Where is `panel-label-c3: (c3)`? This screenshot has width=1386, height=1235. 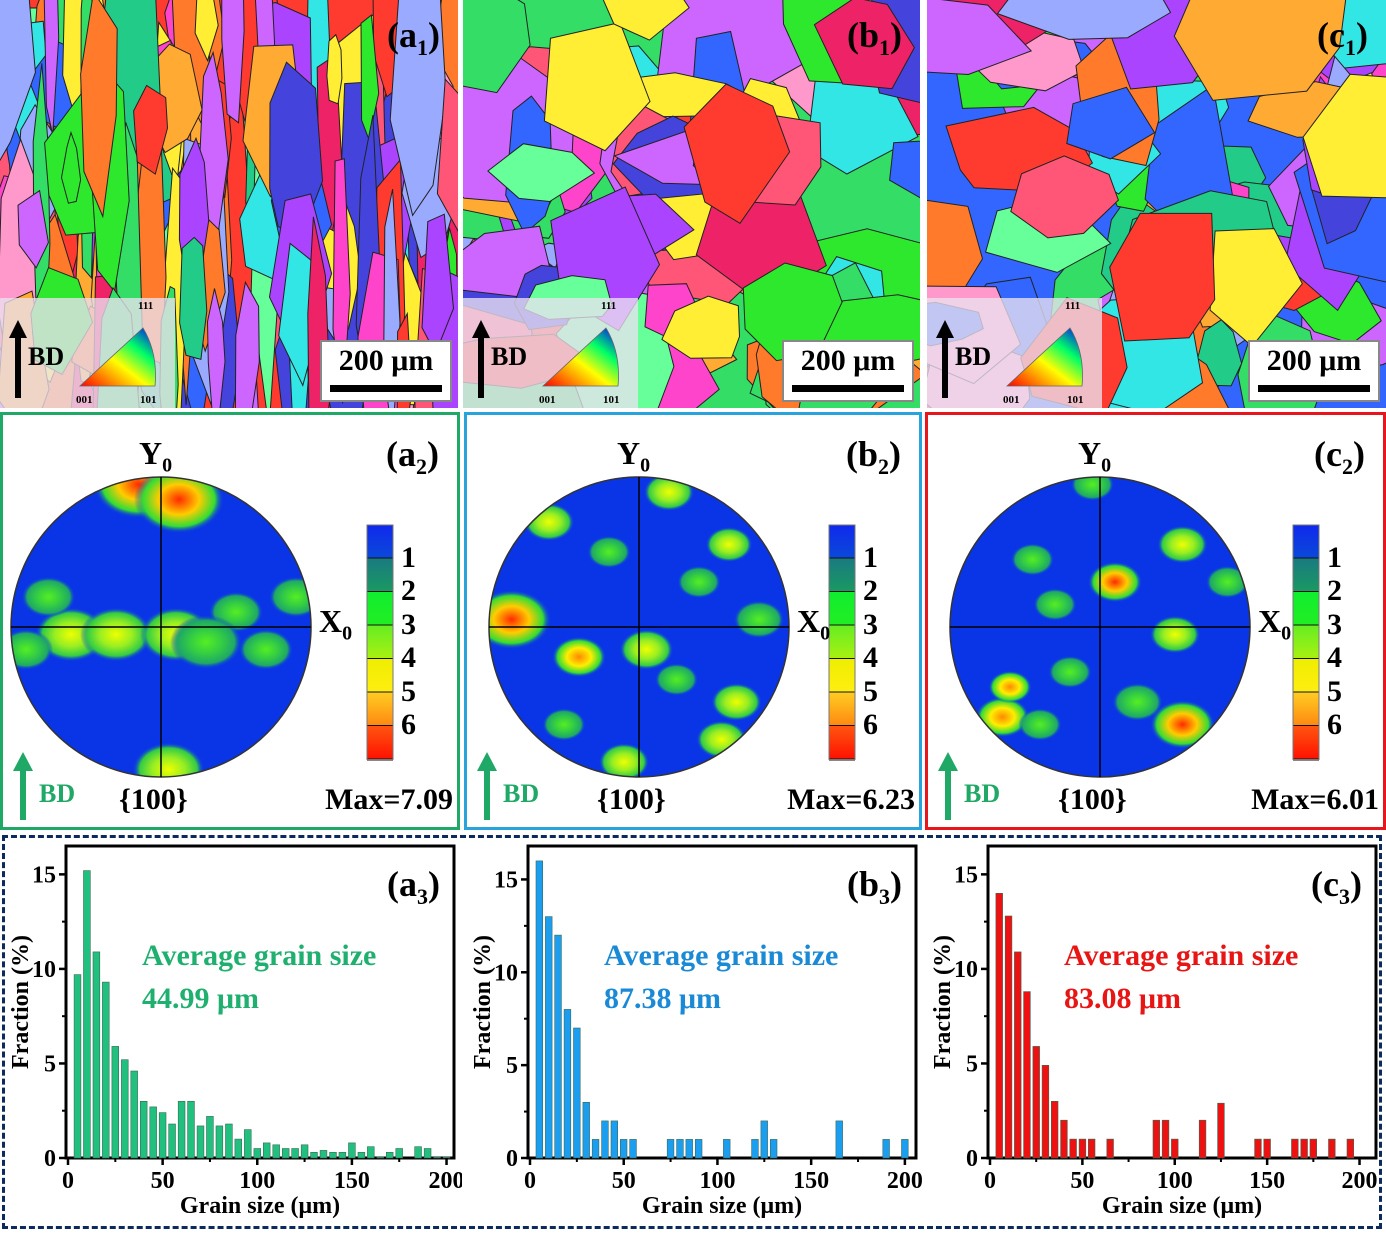
panel-label-c3: (c3) is located at coordinates (1336, 886).